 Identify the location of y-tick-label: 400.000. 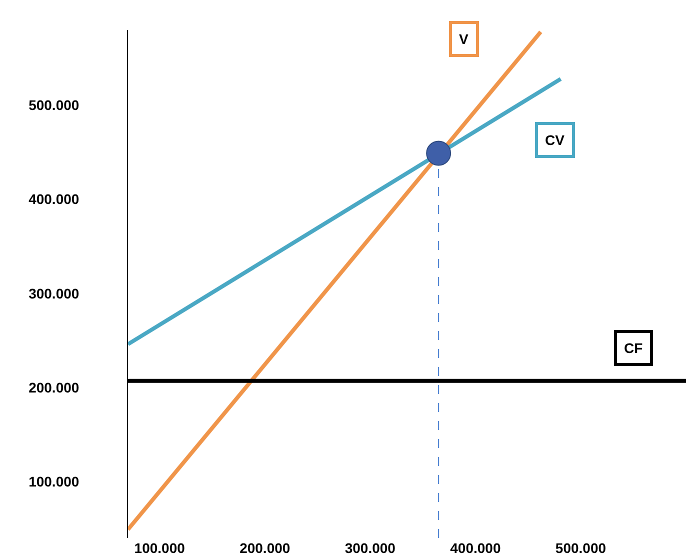
(54, 199).